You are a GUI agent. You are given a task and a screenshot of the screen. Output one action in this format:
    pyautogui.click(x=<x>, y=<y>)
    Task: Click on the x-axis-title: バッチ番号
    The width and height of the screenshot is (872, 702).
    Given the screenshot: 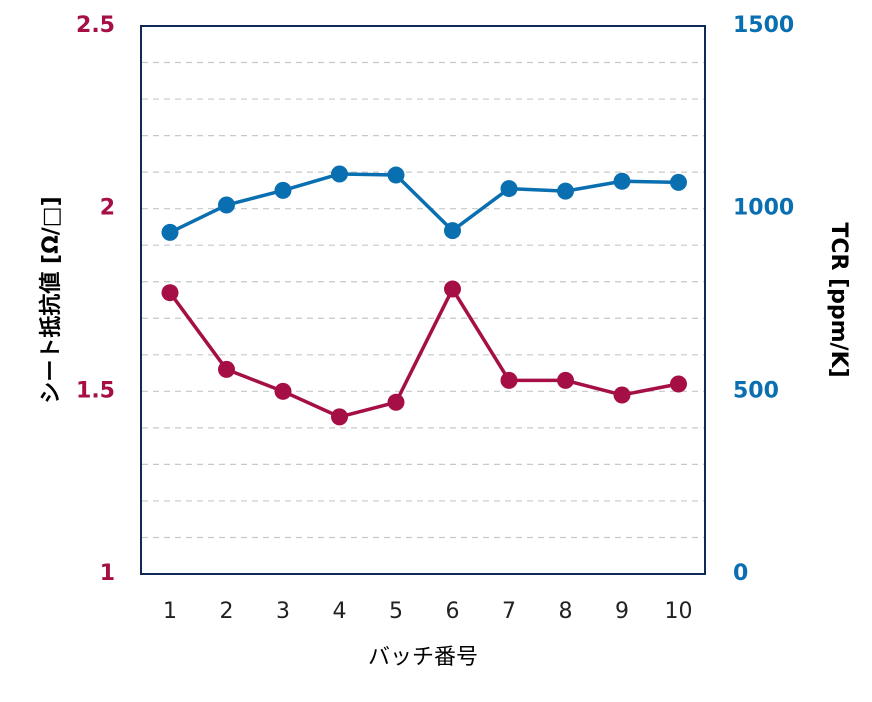 What is the action you would take?
    pyautogui.click(x=423, y=657)
    